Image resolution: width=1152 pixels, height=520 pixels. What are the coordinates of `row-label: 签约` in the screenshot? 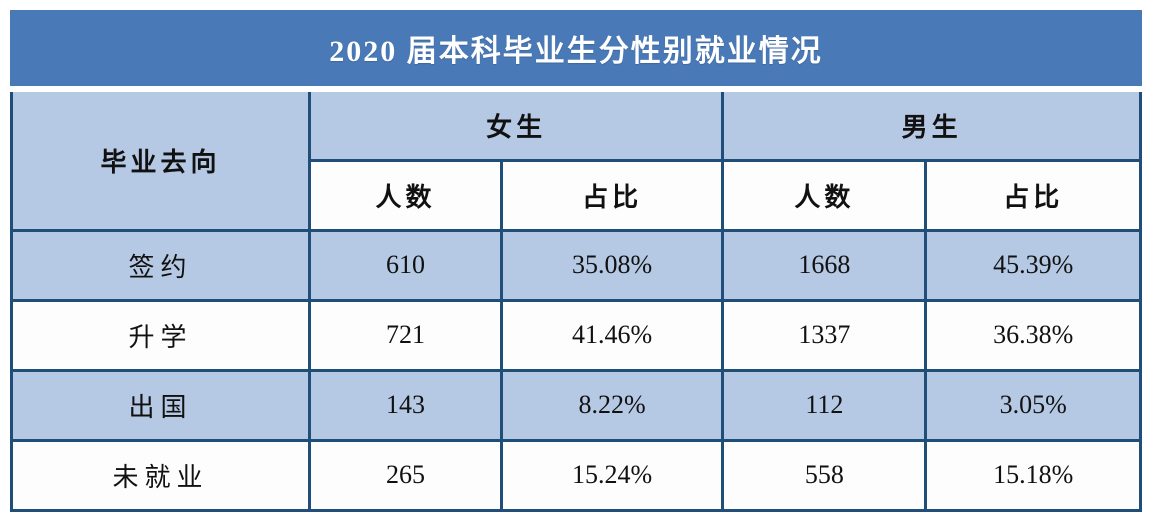 It's located at (160, 265).